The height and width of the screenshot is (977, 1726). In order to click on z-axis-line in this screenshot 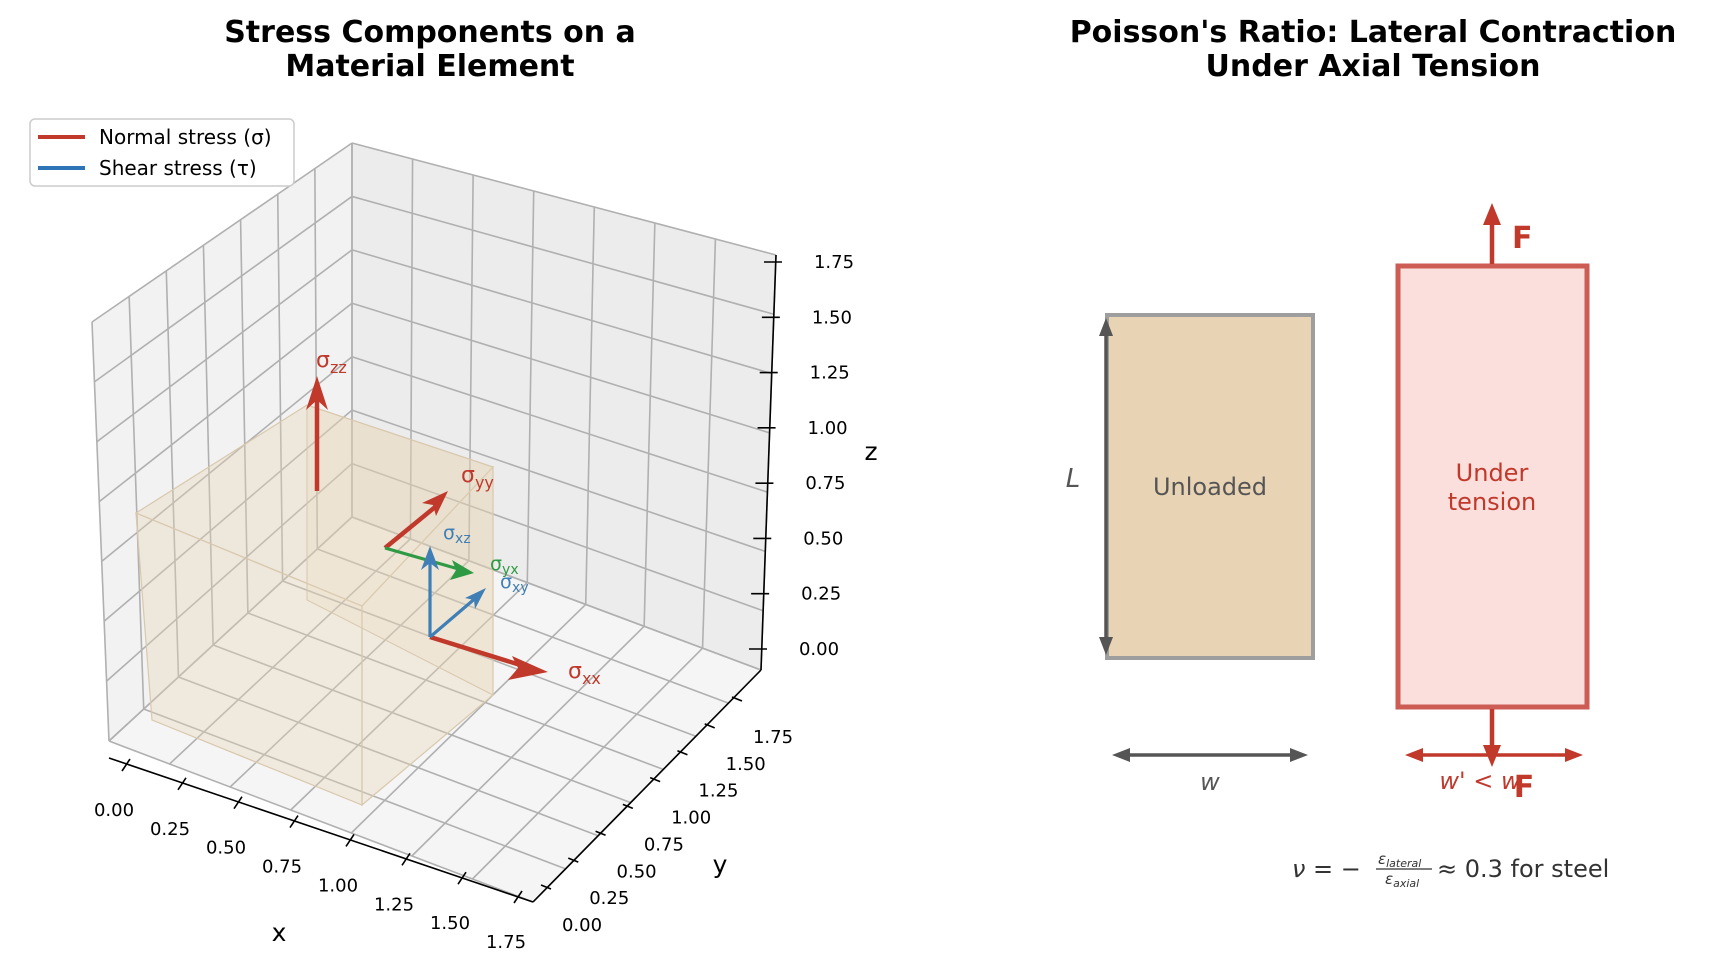, I will do `click(768, 462)`.